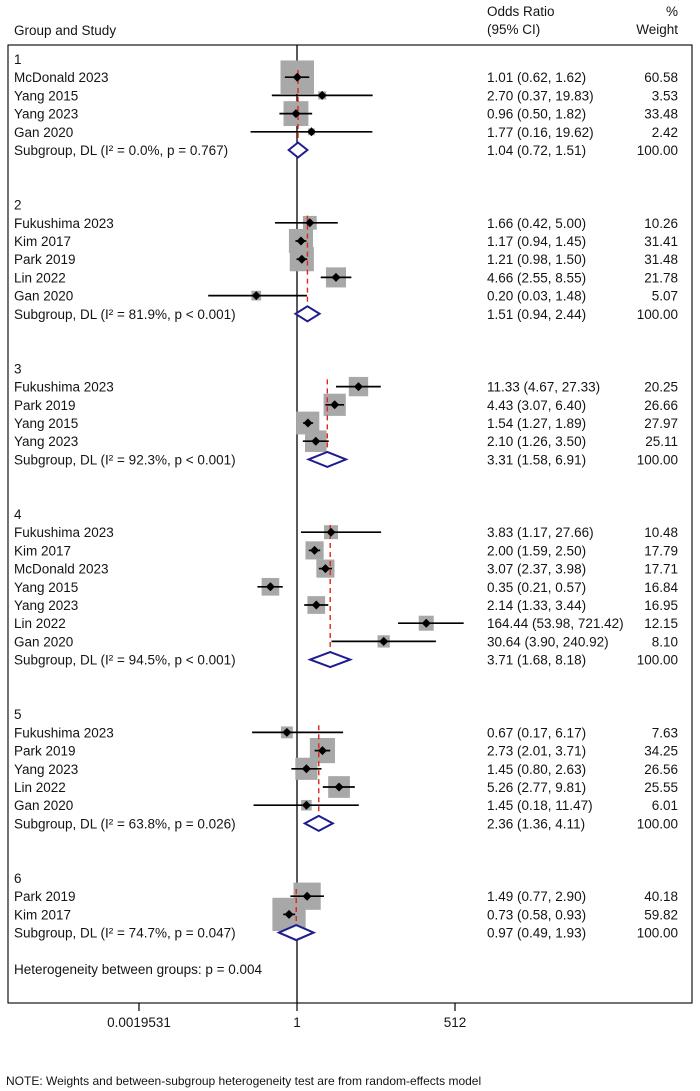 This screenshot has height=1091, width=700. I want to click on effect-estimate-text: 0.67 (0.17, 6.17), so click(536, 732).